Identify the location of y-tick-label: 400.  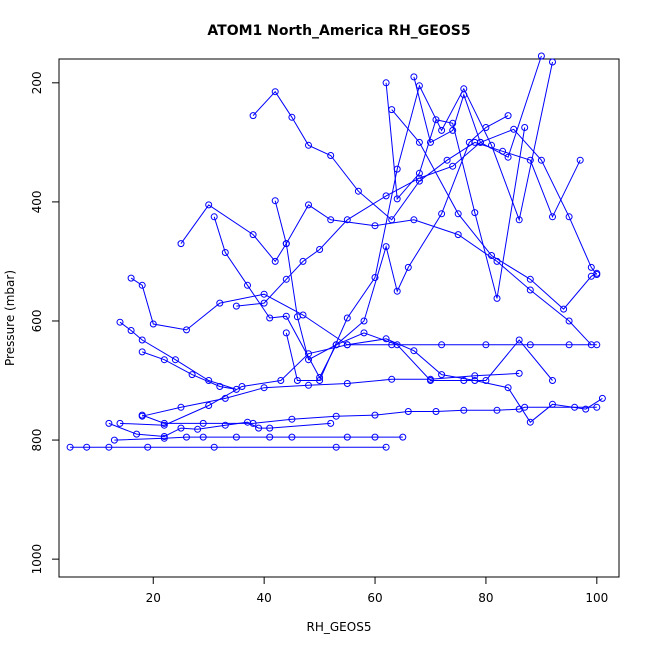
(37, 201).